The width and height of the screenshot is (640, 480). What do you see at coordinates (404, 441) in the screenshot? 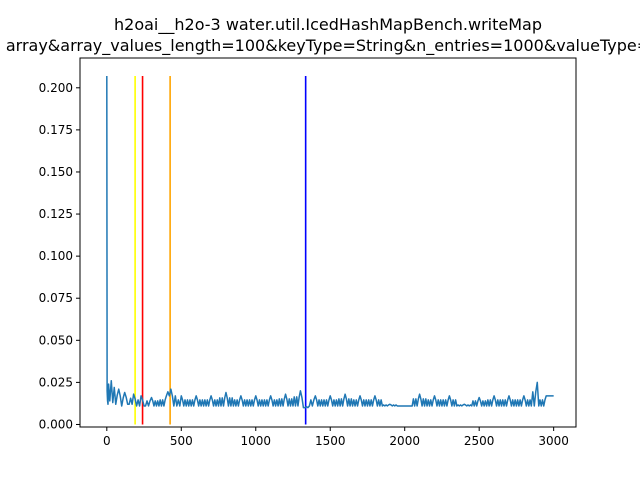
I see `x-tick-label: 2000` at bounding box center [404, 441].